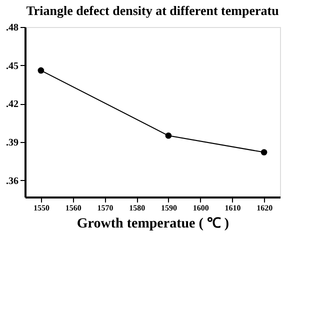 The height and width of the screenshot is (320, 320). Describe the element at coordinates (168, 208) in the screenshot. I see `x-tick-label: 1590` at that location.